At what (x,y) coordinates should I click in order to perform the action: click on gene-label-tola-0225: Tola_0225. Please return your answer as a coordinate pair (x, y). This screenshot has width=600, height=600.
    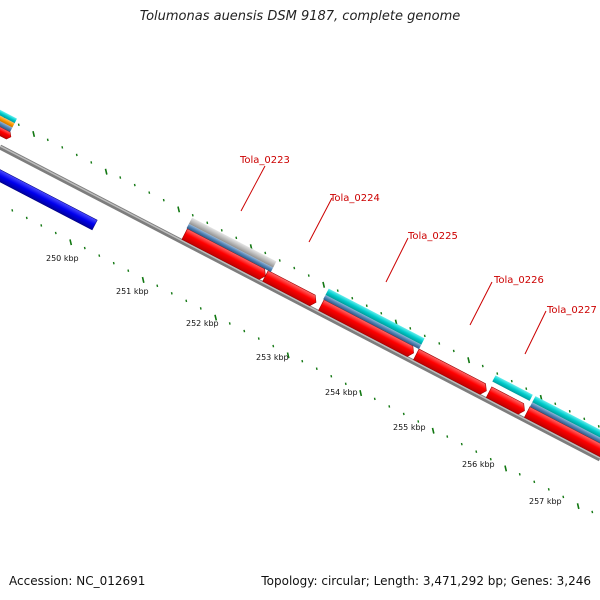
    Looking at the image, I should click on (432, 236).